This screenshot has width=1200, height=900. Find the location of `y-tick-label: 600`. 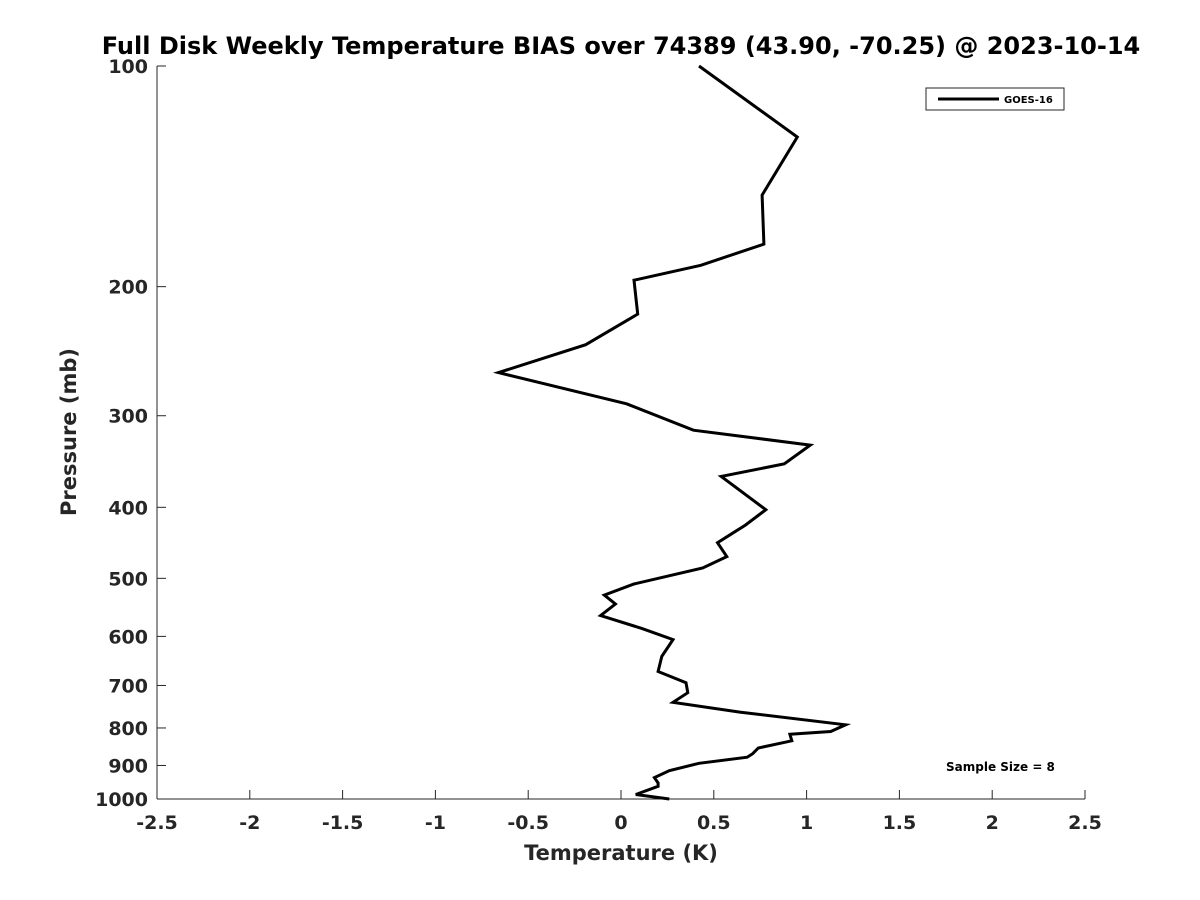

y-tick-label: 600 is located at coordinates (128, 637).